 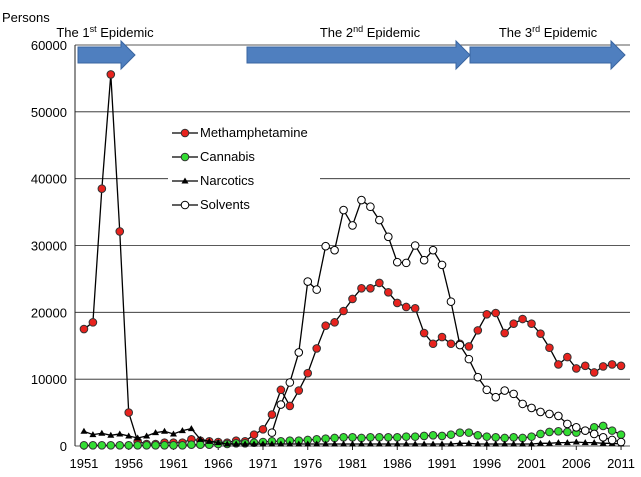 What do you see at coordinates (307, 463) in the screenshot?
I see `x-tick-label: 1976` at bounding box center [307, 463].